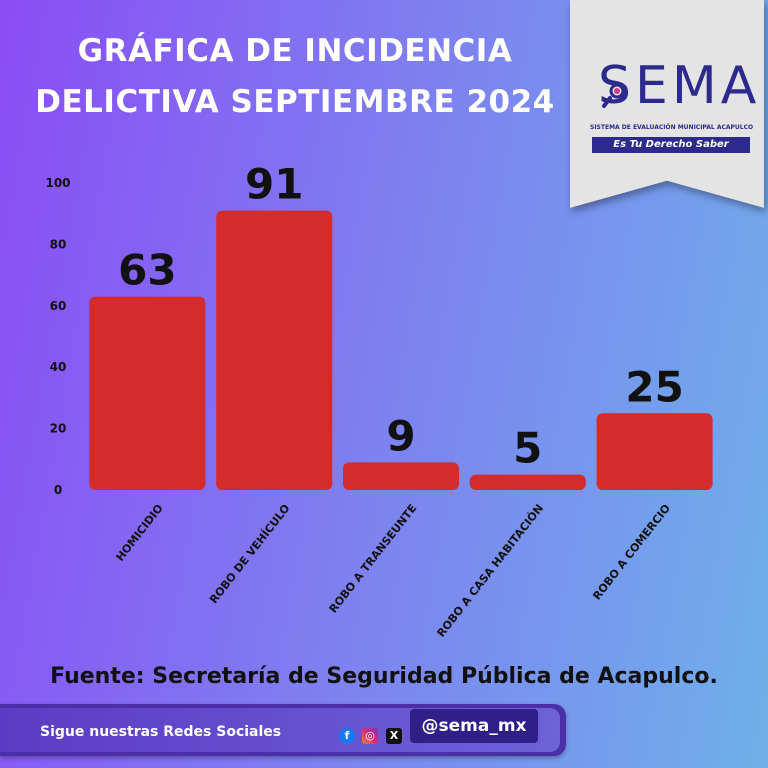 The image size is (768, 768). What do you see at coordinates (400, 435) in the screenshot?
I see `data-label: 9` at bounding box center [400, 435].